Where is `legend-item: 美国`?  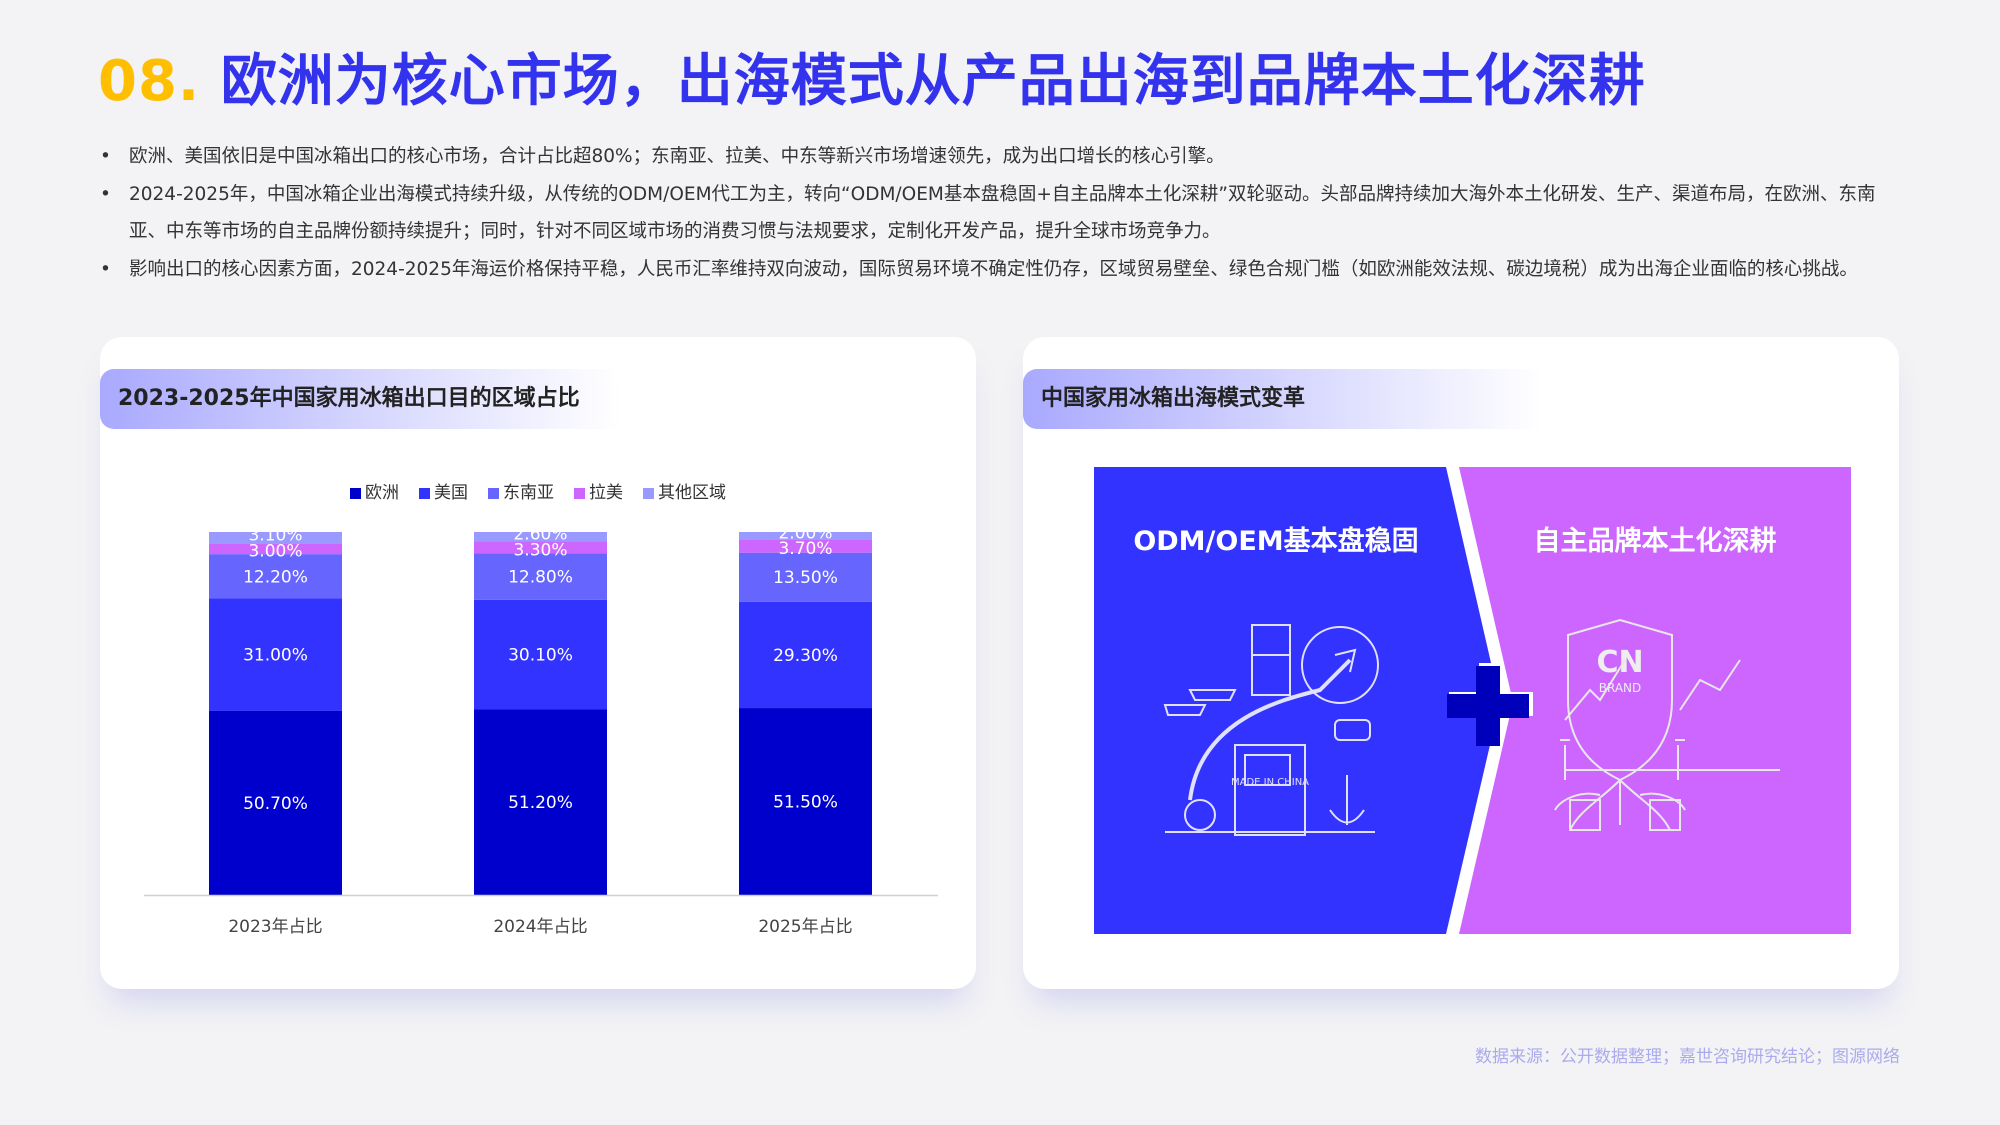
legend-item: 美国 is located at coordinates (443, 490).